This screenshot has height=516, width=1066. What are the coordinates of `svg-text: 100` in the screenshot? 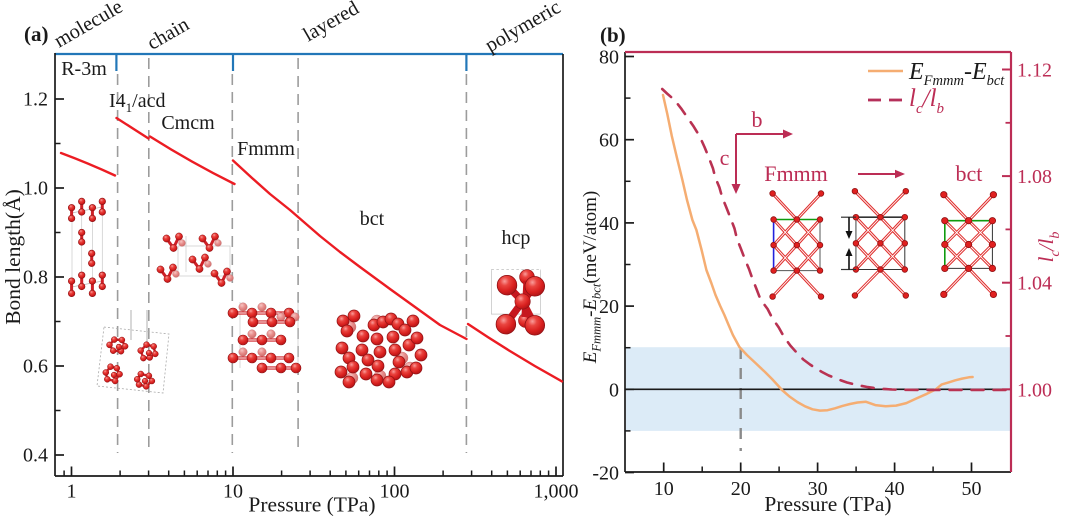 It's located at (395, 492).